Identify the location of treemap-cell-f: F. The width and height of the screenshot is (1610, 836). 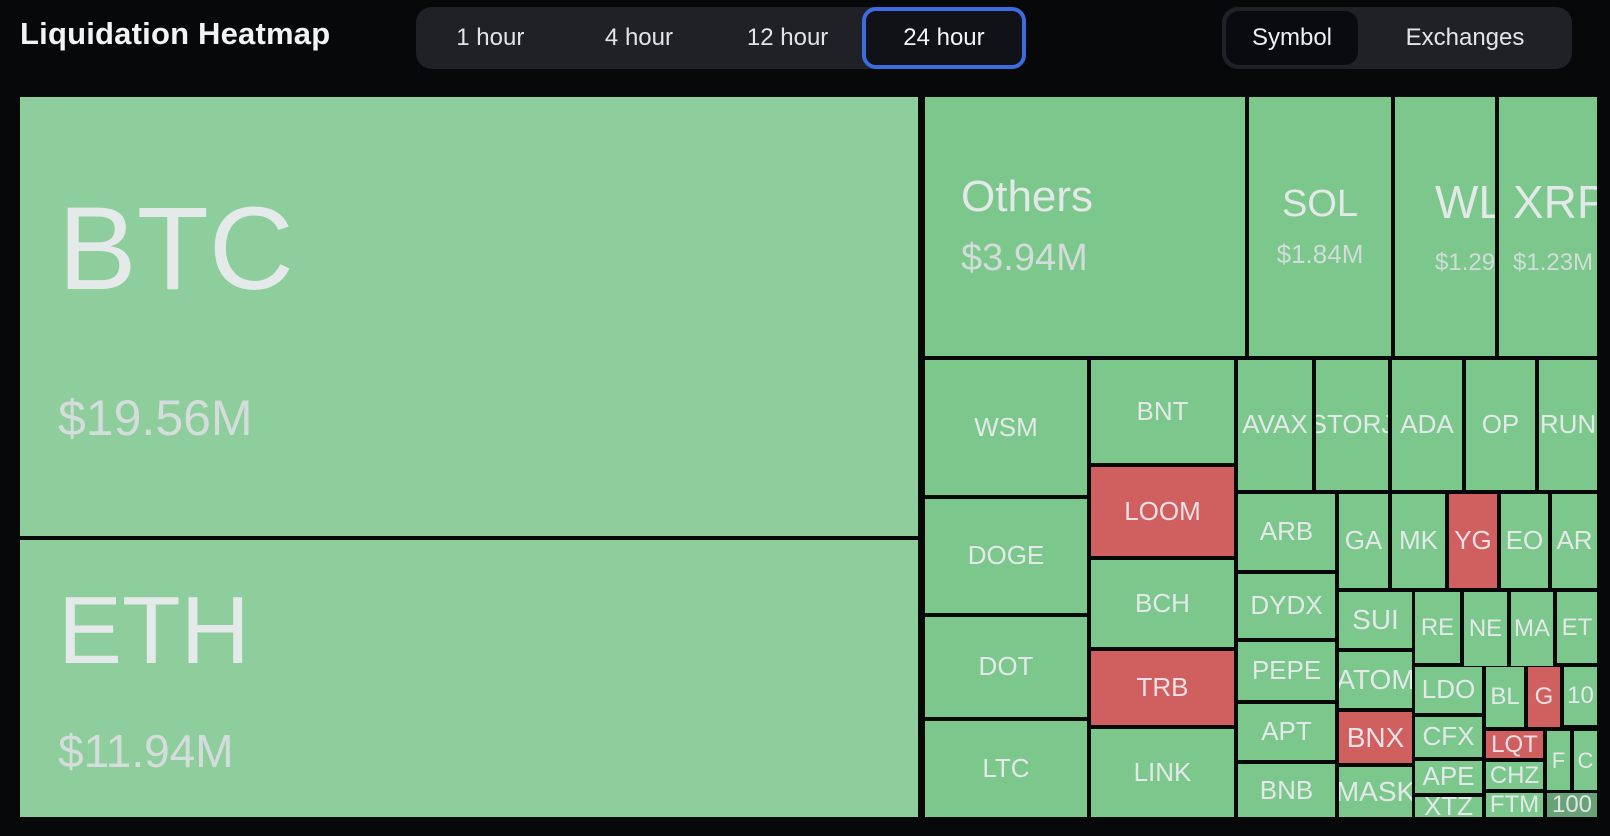
(1558, 760).